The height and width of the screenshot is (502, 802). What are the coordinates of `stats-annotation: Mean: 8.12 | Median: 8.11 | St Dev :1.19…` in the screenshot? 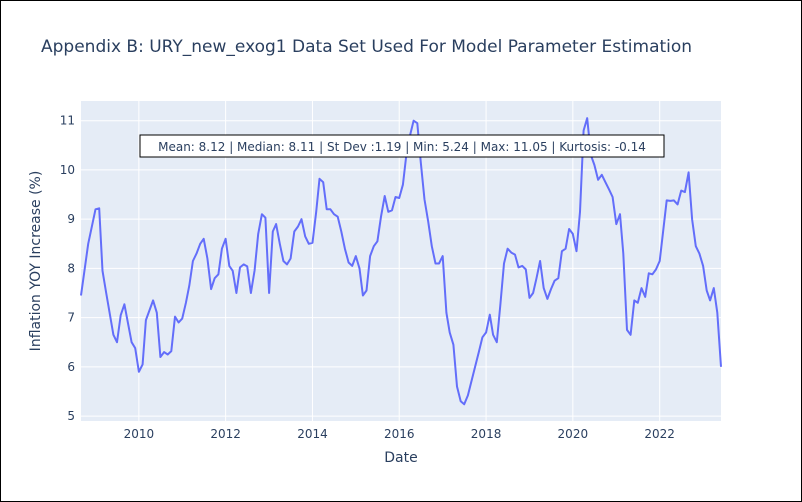 It's located at (402, 147).